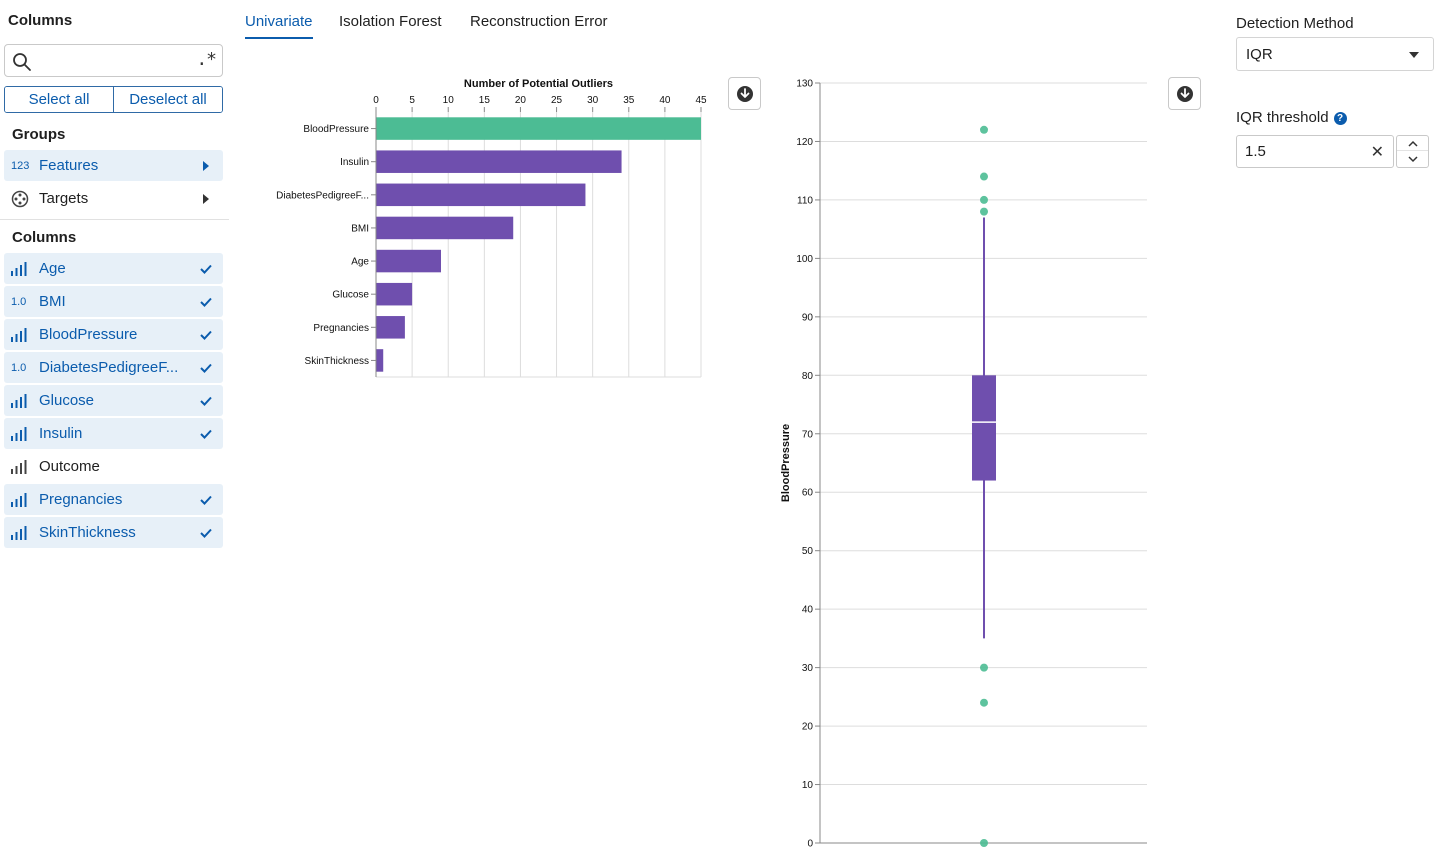 The width and height of the screenshot is (1445, 866). Describe the element at coordinates (113, 400) in the screenshot. I see `column-item-glucose: Glucose` at that location.